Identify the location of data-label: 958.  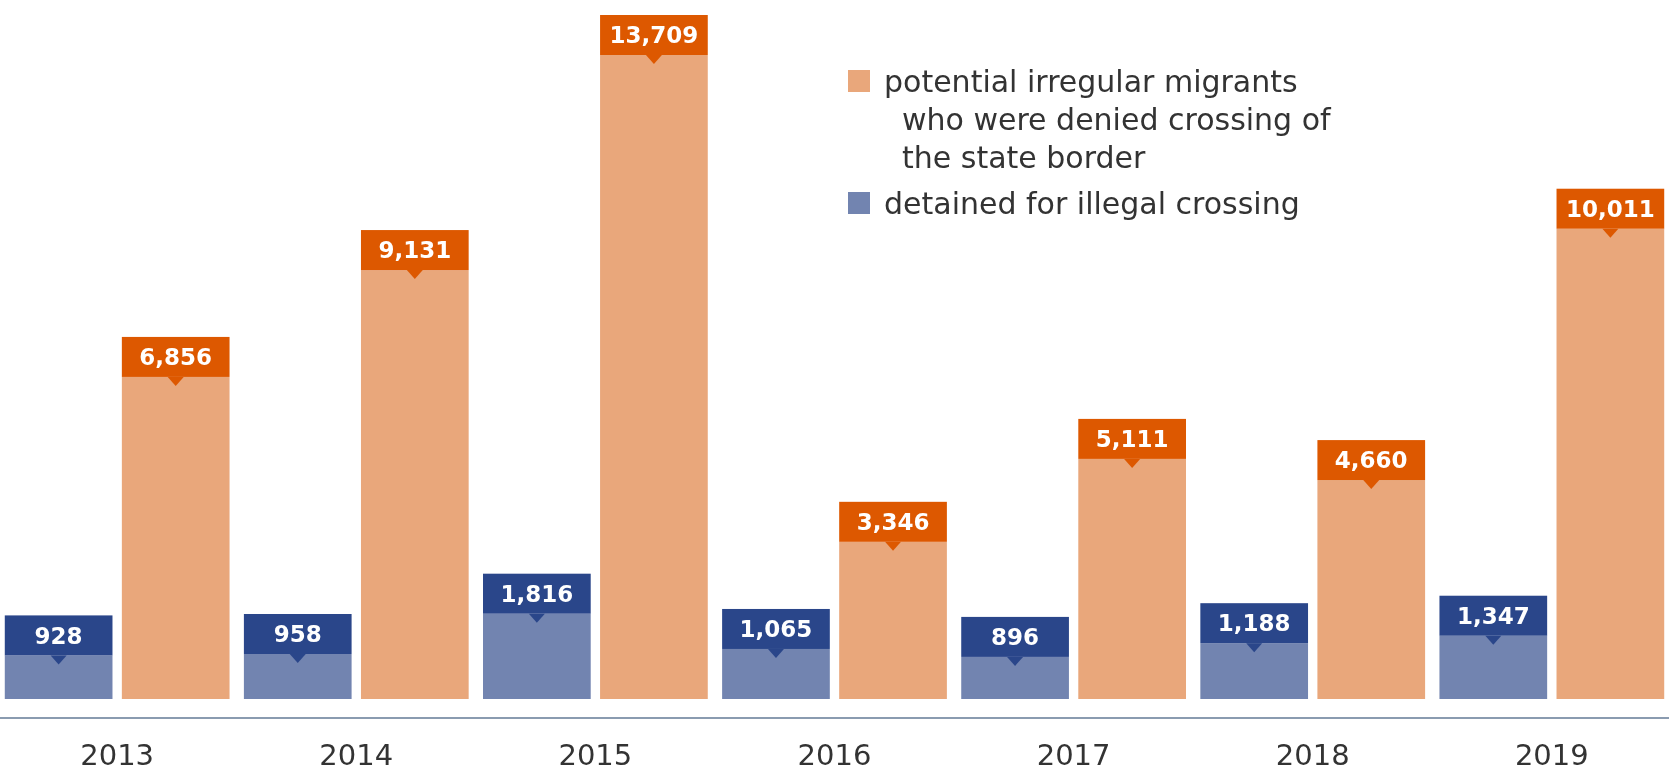
(297, 634).